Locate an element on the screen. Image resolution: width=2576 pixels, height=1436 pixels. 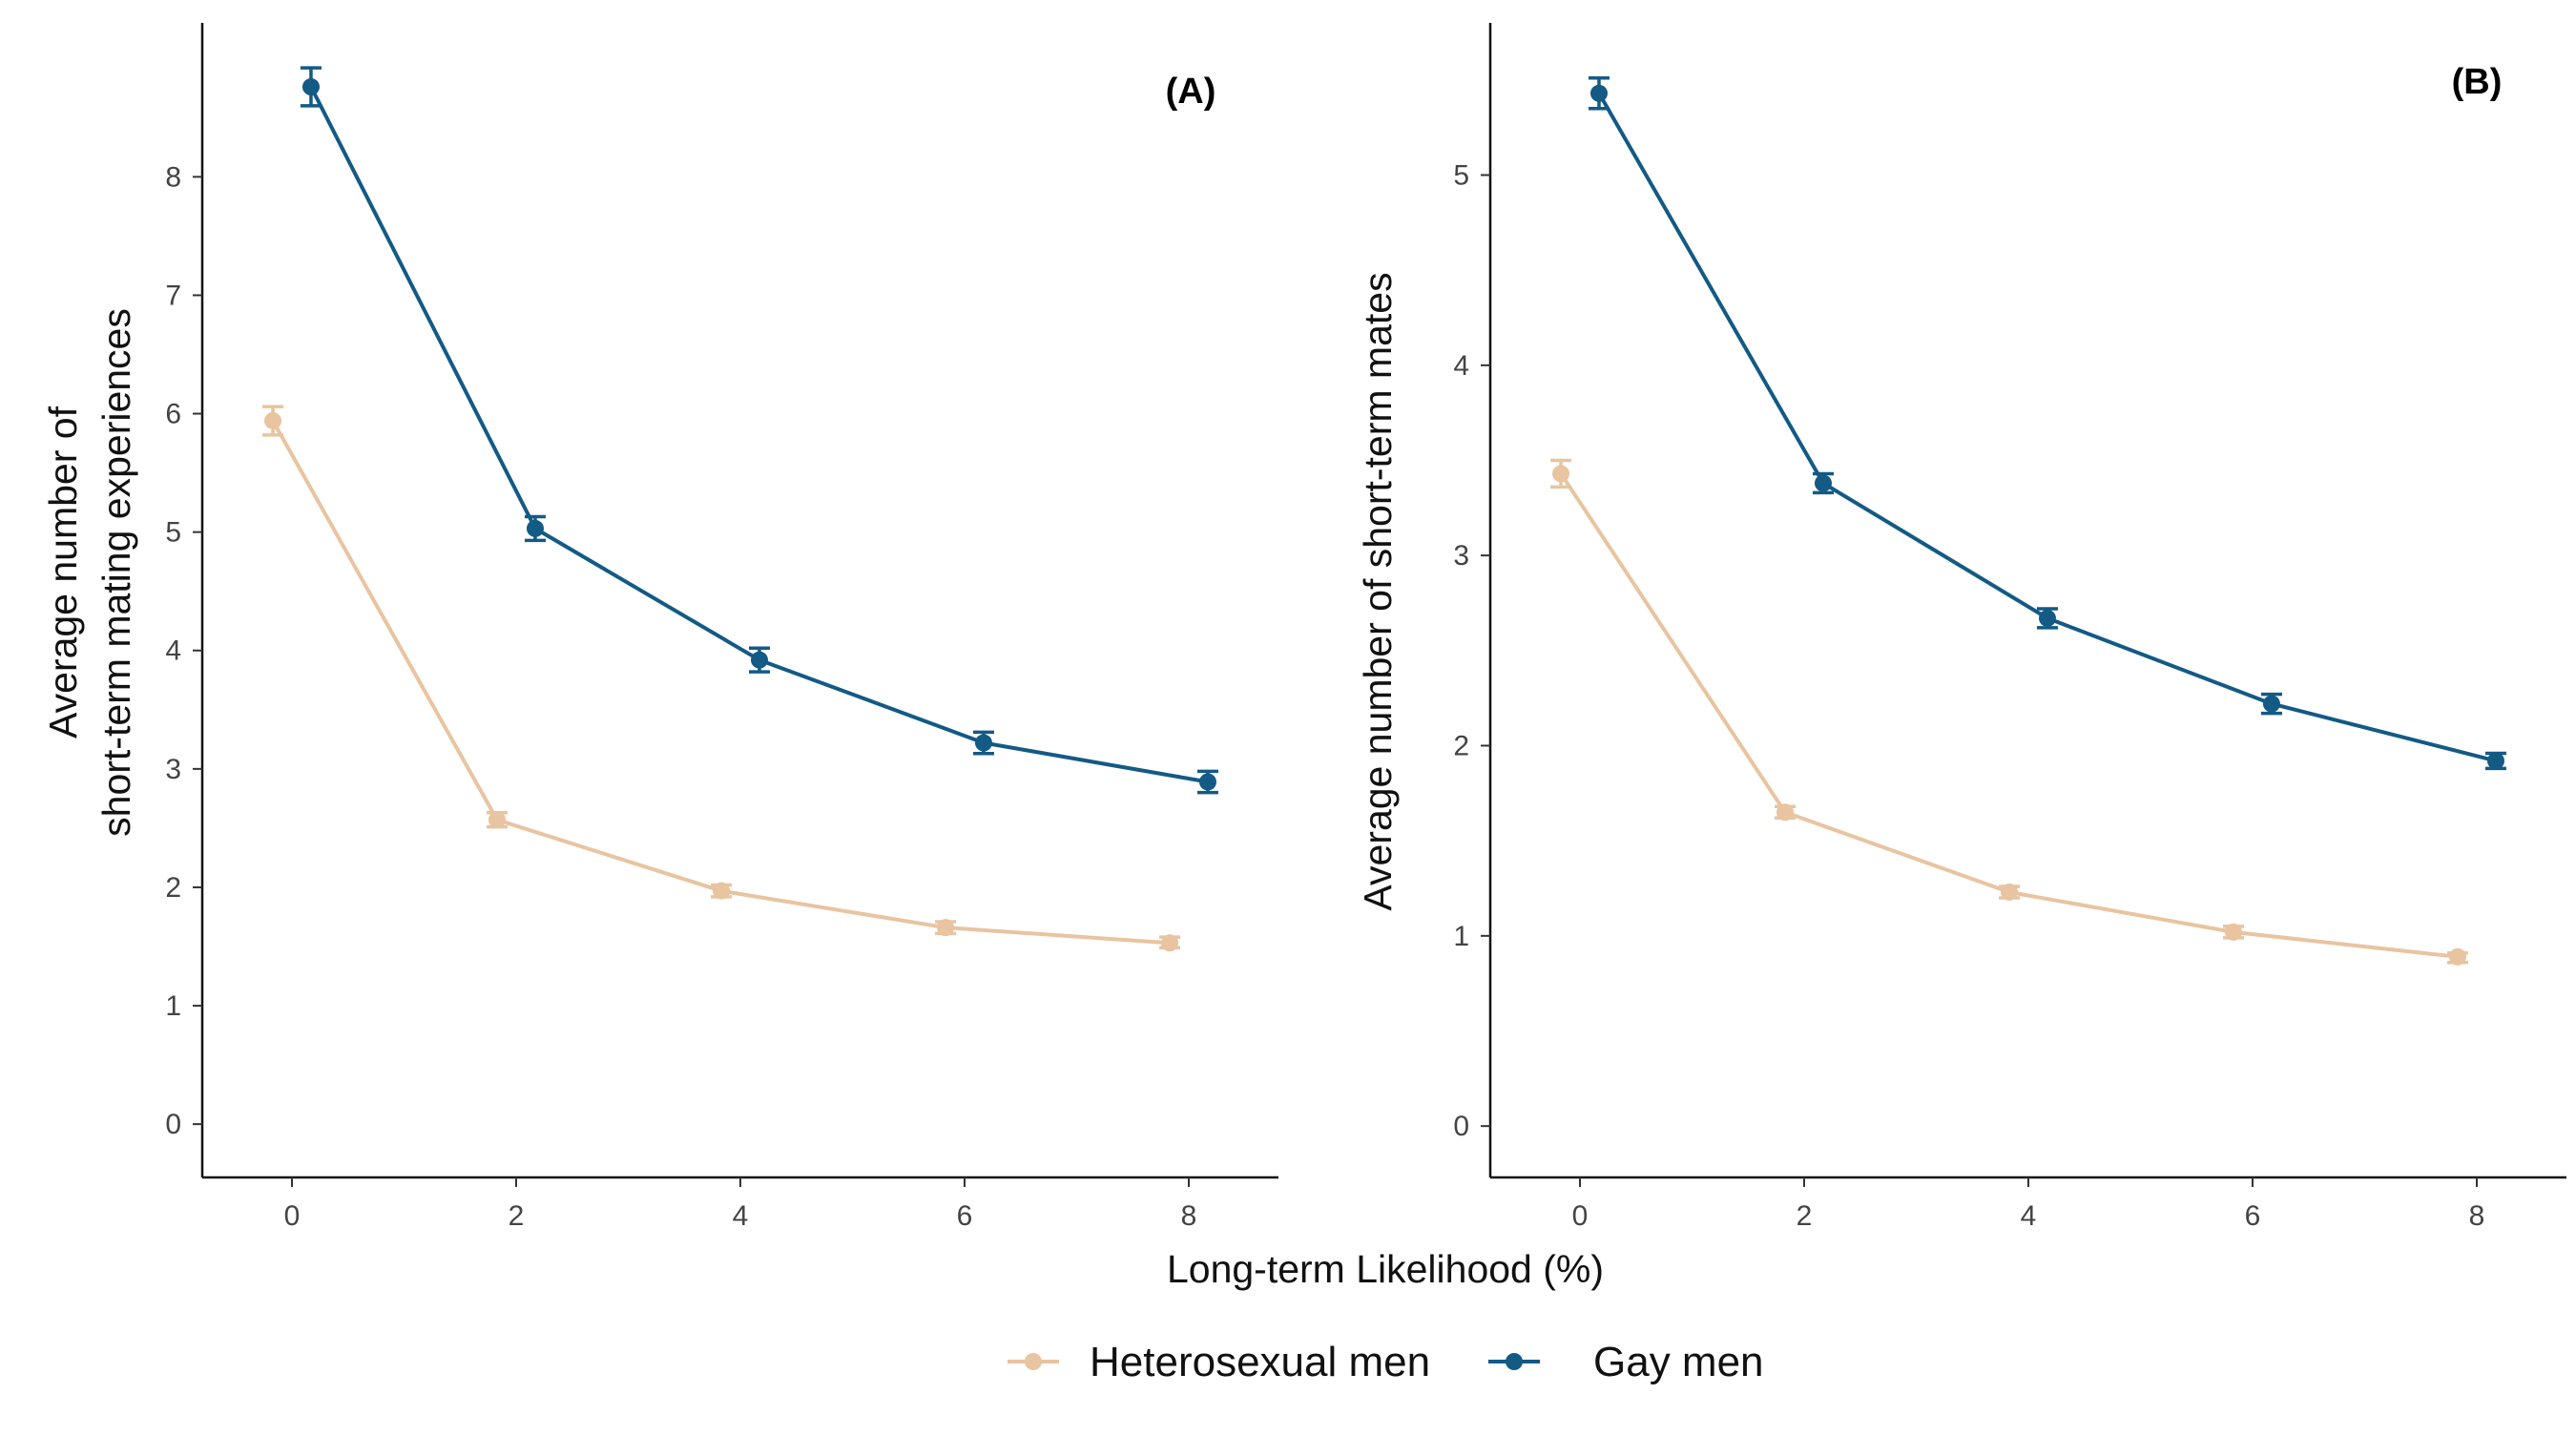
panel-label: (B) is located at coordinates (2477, 82).